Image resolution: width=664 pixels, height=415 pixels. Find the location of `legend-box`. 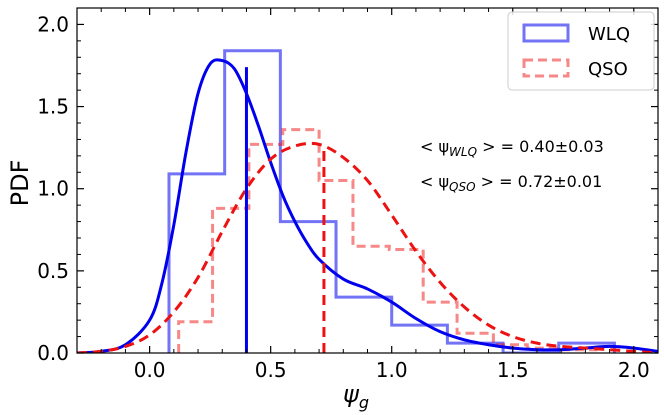

legend-box is located at coordinates (581, 51).